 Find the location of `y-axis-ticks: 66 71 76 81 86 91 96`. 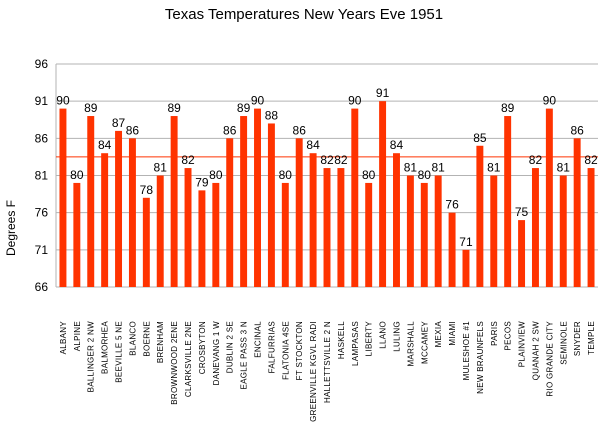

y-axis-ticks: 66 71 76 81 86 91 96 is located at coordinates (42, 175).